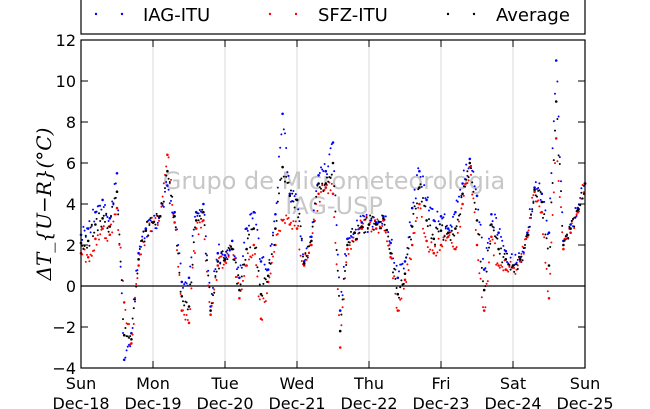 Image resolution: width=650 pixels, height=409 pixels. What do you see at coordinates (270, 14) in the screenshot?
I see `legend-marker-sfz` at bounding box center [270, 14].